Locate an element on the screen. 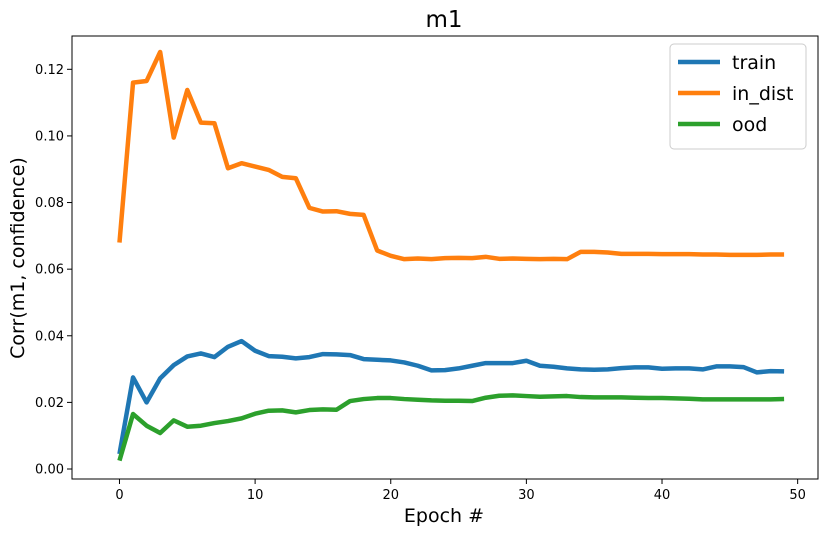 The height and width of the screenshot is (536, 830). chart-title: m1 is located at coordinates (443, 20).